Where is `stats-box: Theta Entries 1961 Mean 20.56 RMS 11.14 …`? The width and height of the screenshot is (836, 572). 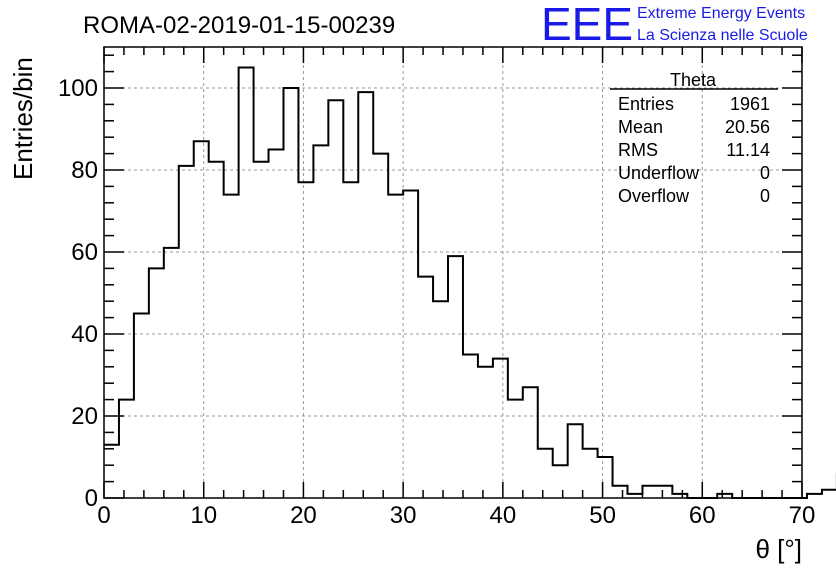
stats-box: Theta Entries 1961 Mean 20.56 RMS 11.14 … is located at coordinates (694, 138).